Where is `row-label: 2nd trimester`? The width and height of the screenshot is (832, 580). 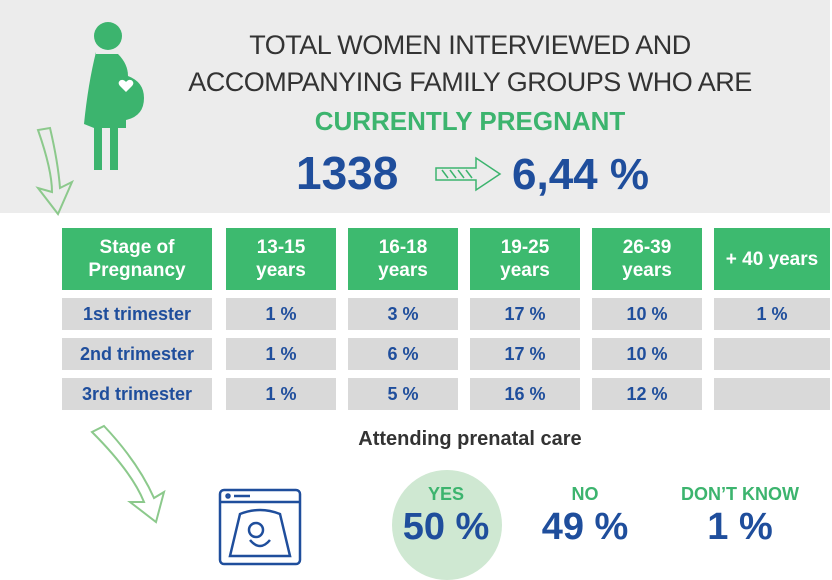
row-label: 2nd trimester is located at coordinates (137, 354).